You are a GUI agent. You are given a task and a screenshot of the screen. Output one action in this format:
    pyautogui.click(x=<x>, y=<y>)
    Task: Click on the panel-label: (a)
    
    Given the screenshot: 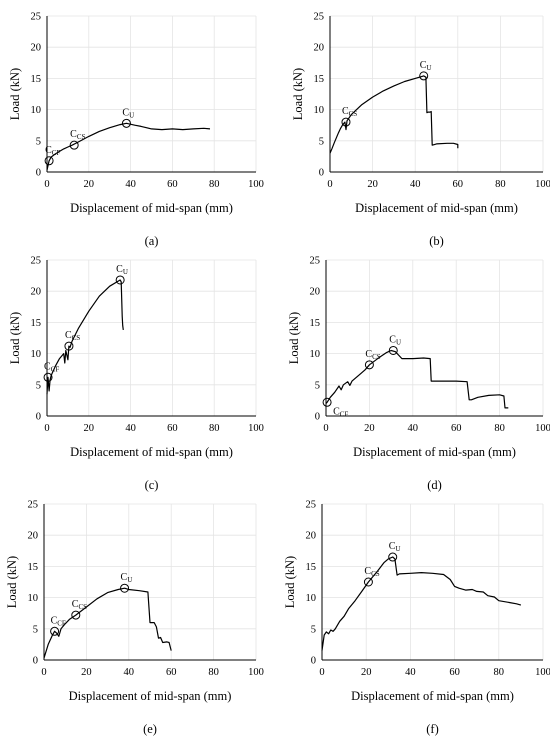 What is the action you would take?
    pyautogui.click(x=152, y=241)
    